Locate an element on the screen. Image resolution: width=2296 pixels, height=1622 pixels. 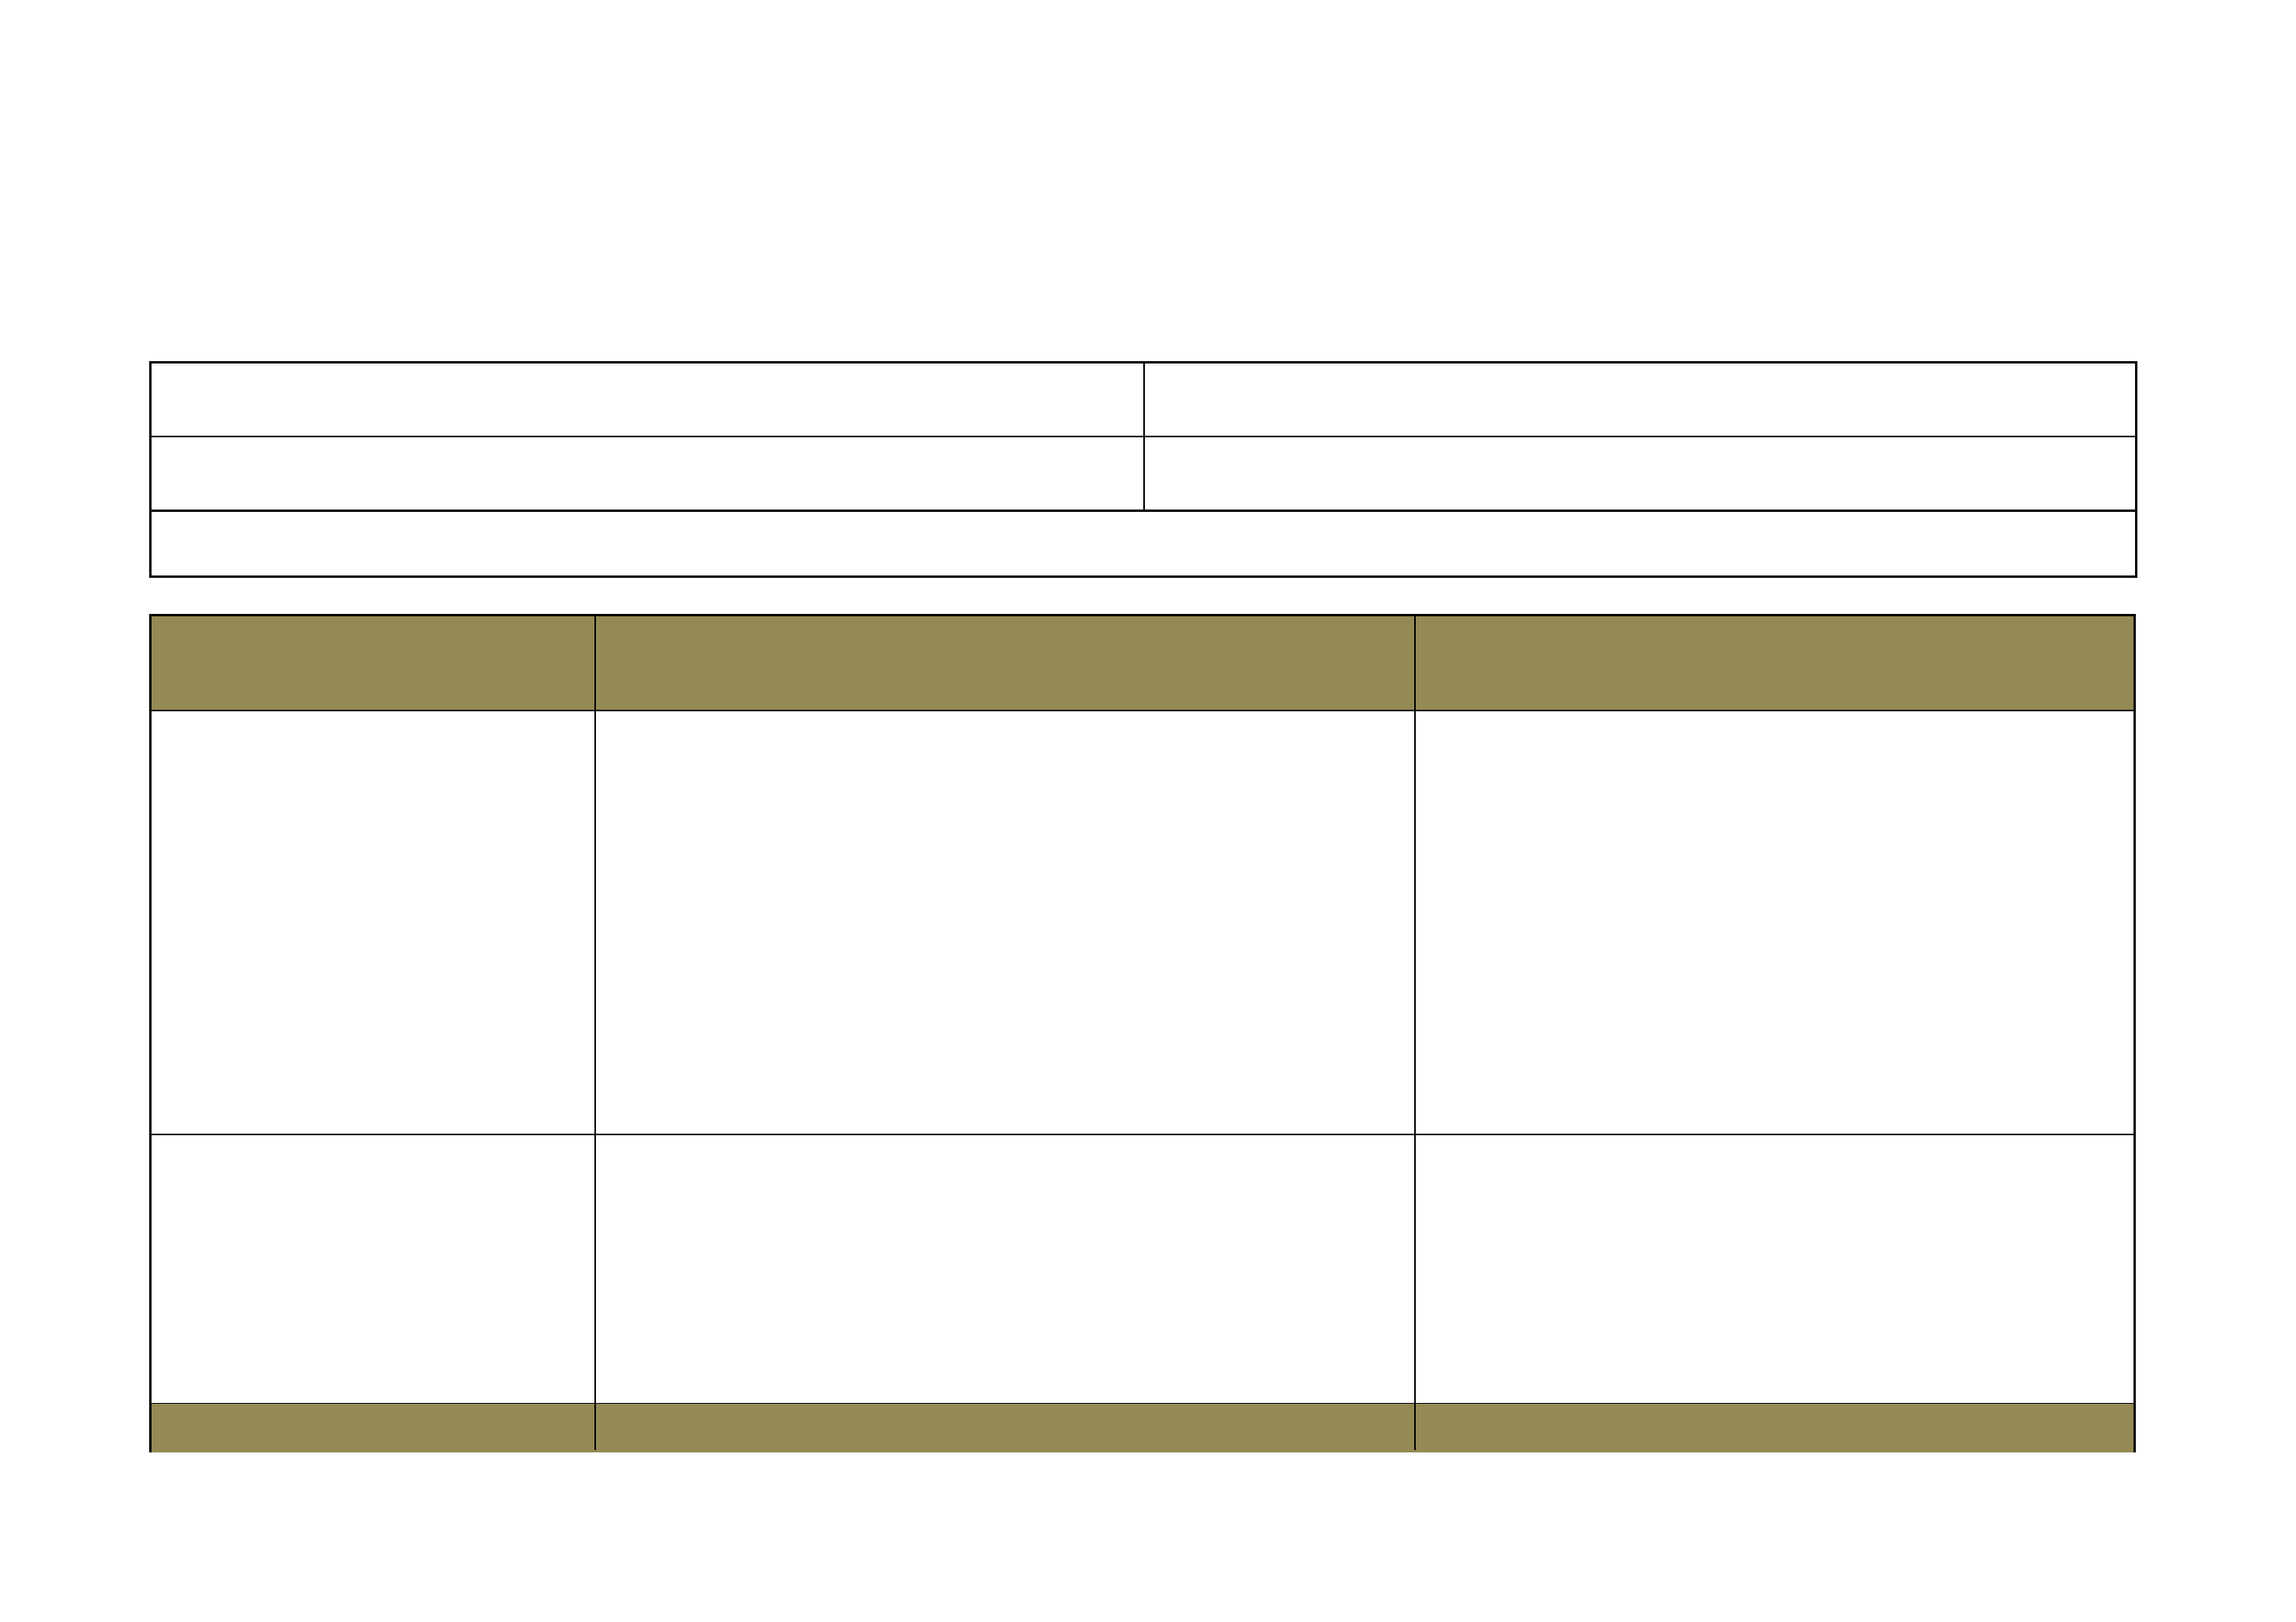
info-table is located at coordinates (1143, 470).